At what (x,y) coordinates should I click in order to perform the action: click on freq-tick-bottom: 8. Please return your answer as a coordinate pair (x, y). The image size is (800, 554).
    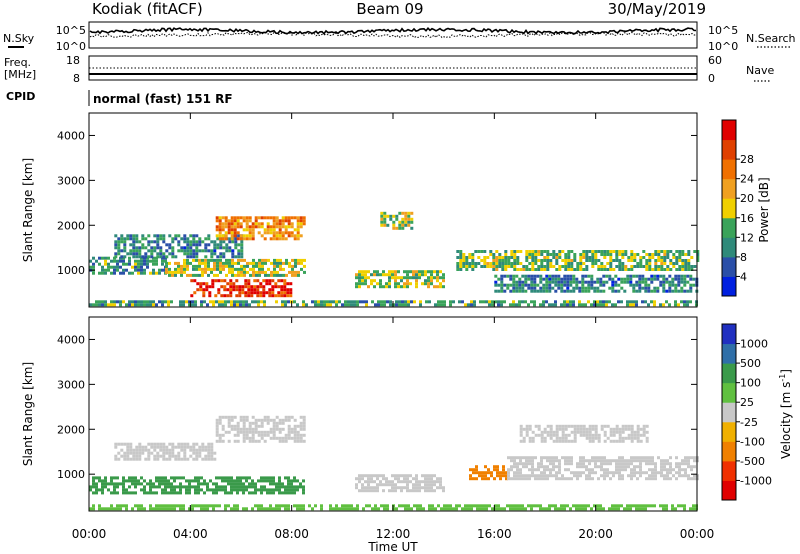
    Looking at the image, I should click on (76, 78).